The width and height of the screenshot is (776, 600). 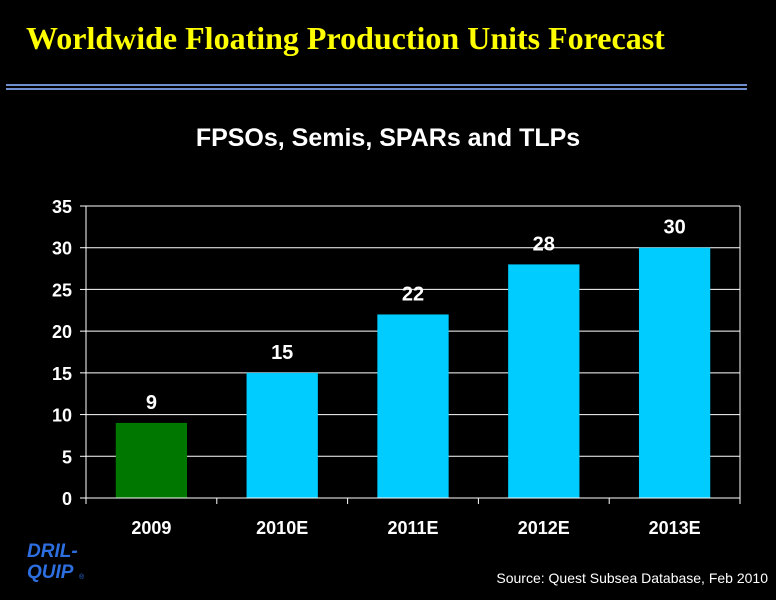 What do you see at coordinates (151, 460) in the screenshot?
I see `bar-2009` at bounding box center [151, 460].